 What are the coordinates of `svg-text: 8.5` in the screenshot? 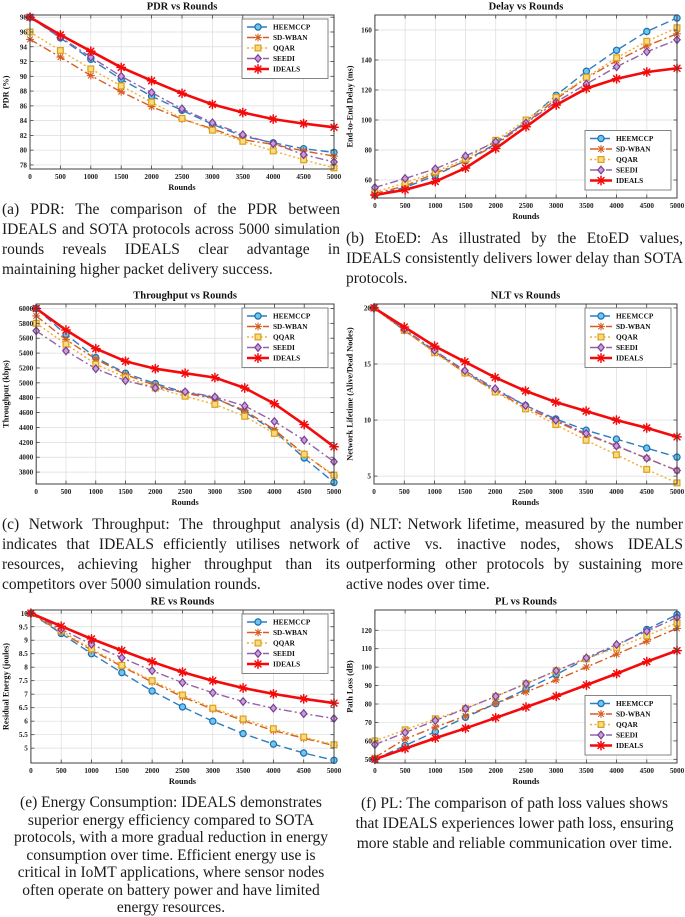 It's located at (23, 654).